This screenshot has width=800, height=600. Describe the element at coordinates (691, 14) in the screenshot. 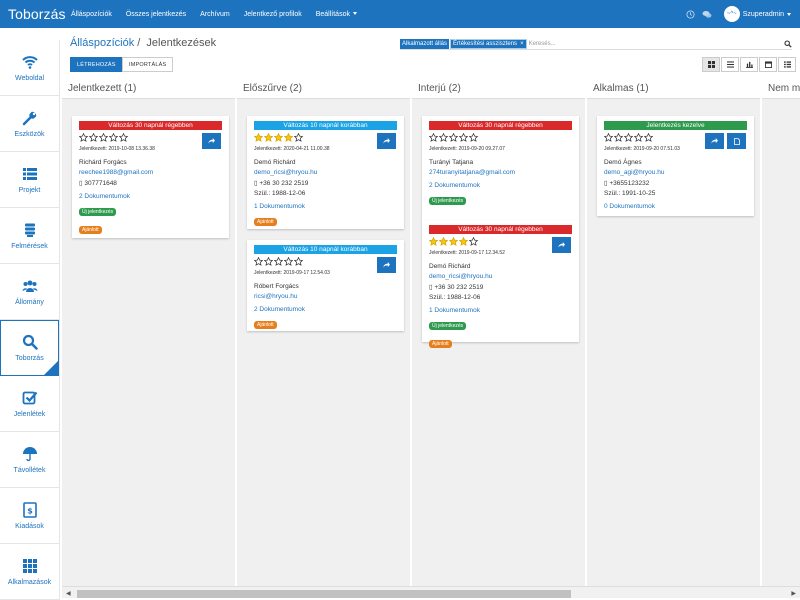

I see `clock-icon` at that location.